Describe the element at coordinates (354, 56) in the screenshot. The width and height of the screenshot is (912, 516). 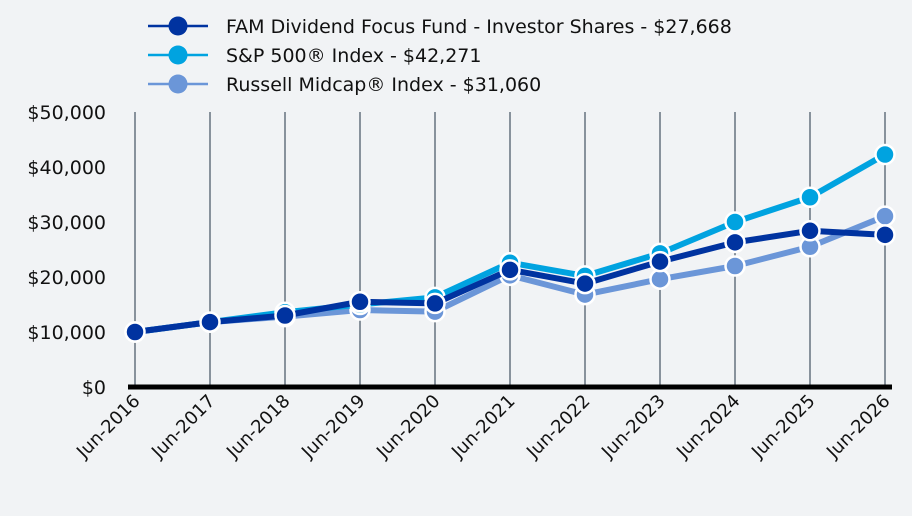
I see `legend-label: S&P 500® Index - $42,271` at that location.